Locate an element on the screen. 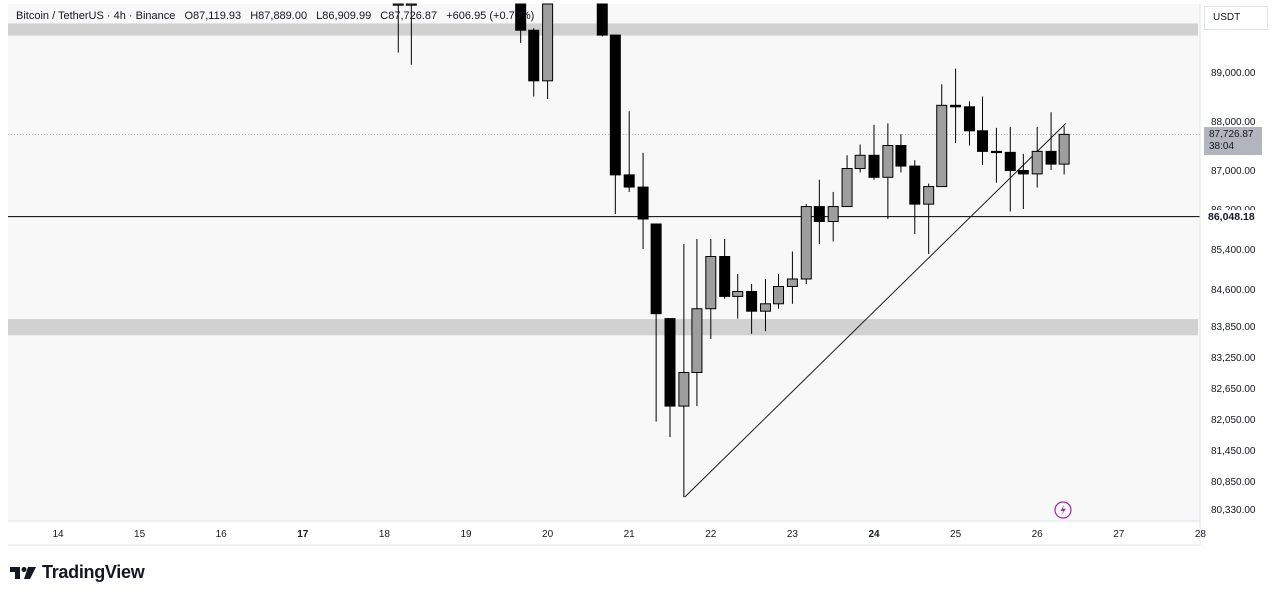 The width and height of the screenshot is (1280, 599). x-tick-label: 22 is located at coordinates (711, 534).